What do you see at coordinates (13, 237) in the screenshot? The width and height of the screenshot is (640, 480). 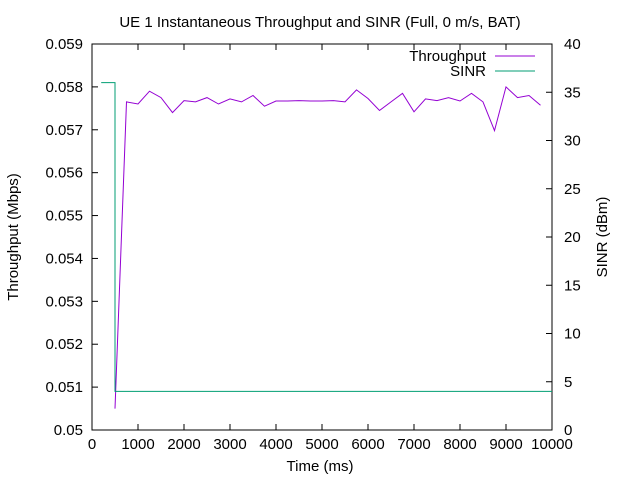 I see `y-axis-title: Throughput (Mbps)` at bounding box center [13, 237].